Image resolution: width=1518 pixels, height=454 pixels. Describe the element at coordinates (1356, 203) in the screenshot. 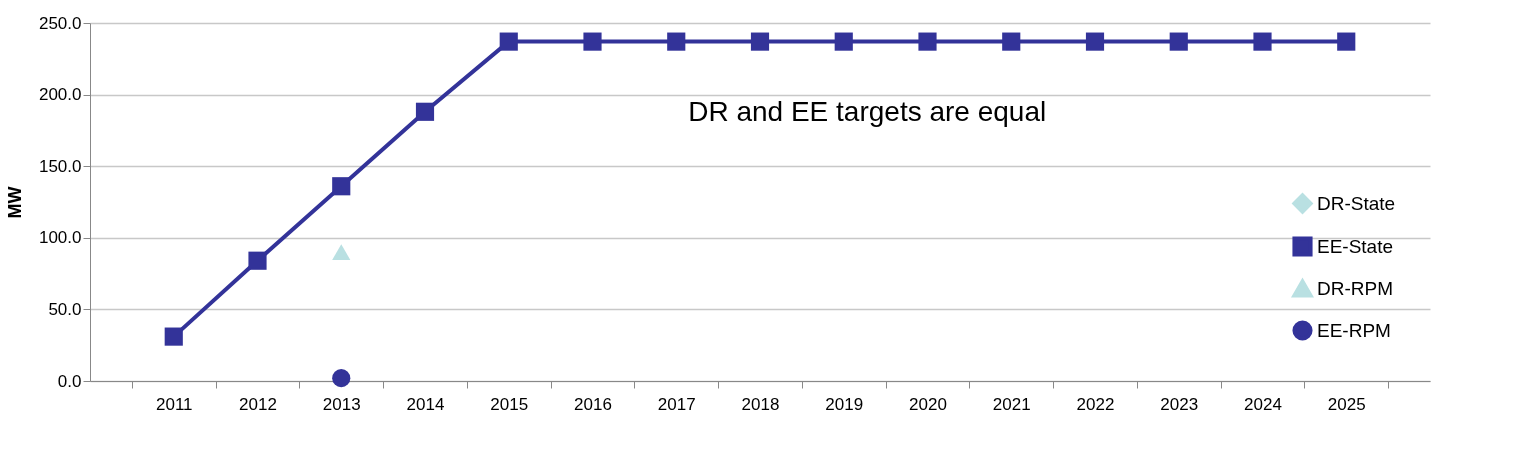

I see `legend-label: DR-State` at that location.